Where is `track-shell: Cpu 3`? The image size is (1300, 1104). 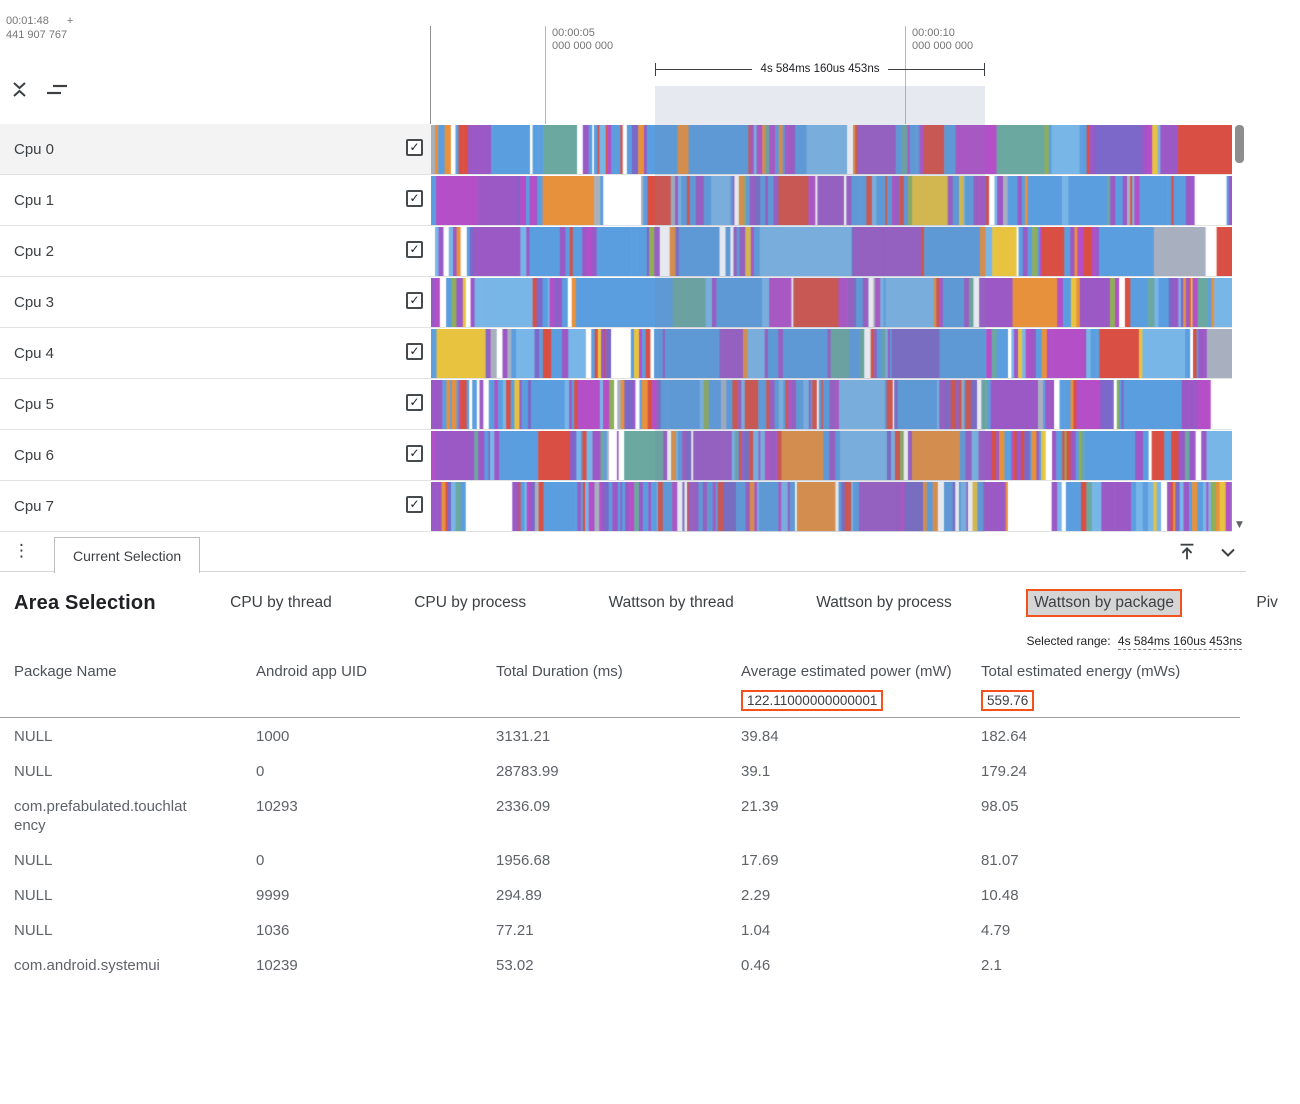
track-shell: Cpu 3 is located at coordinates (215, 302).